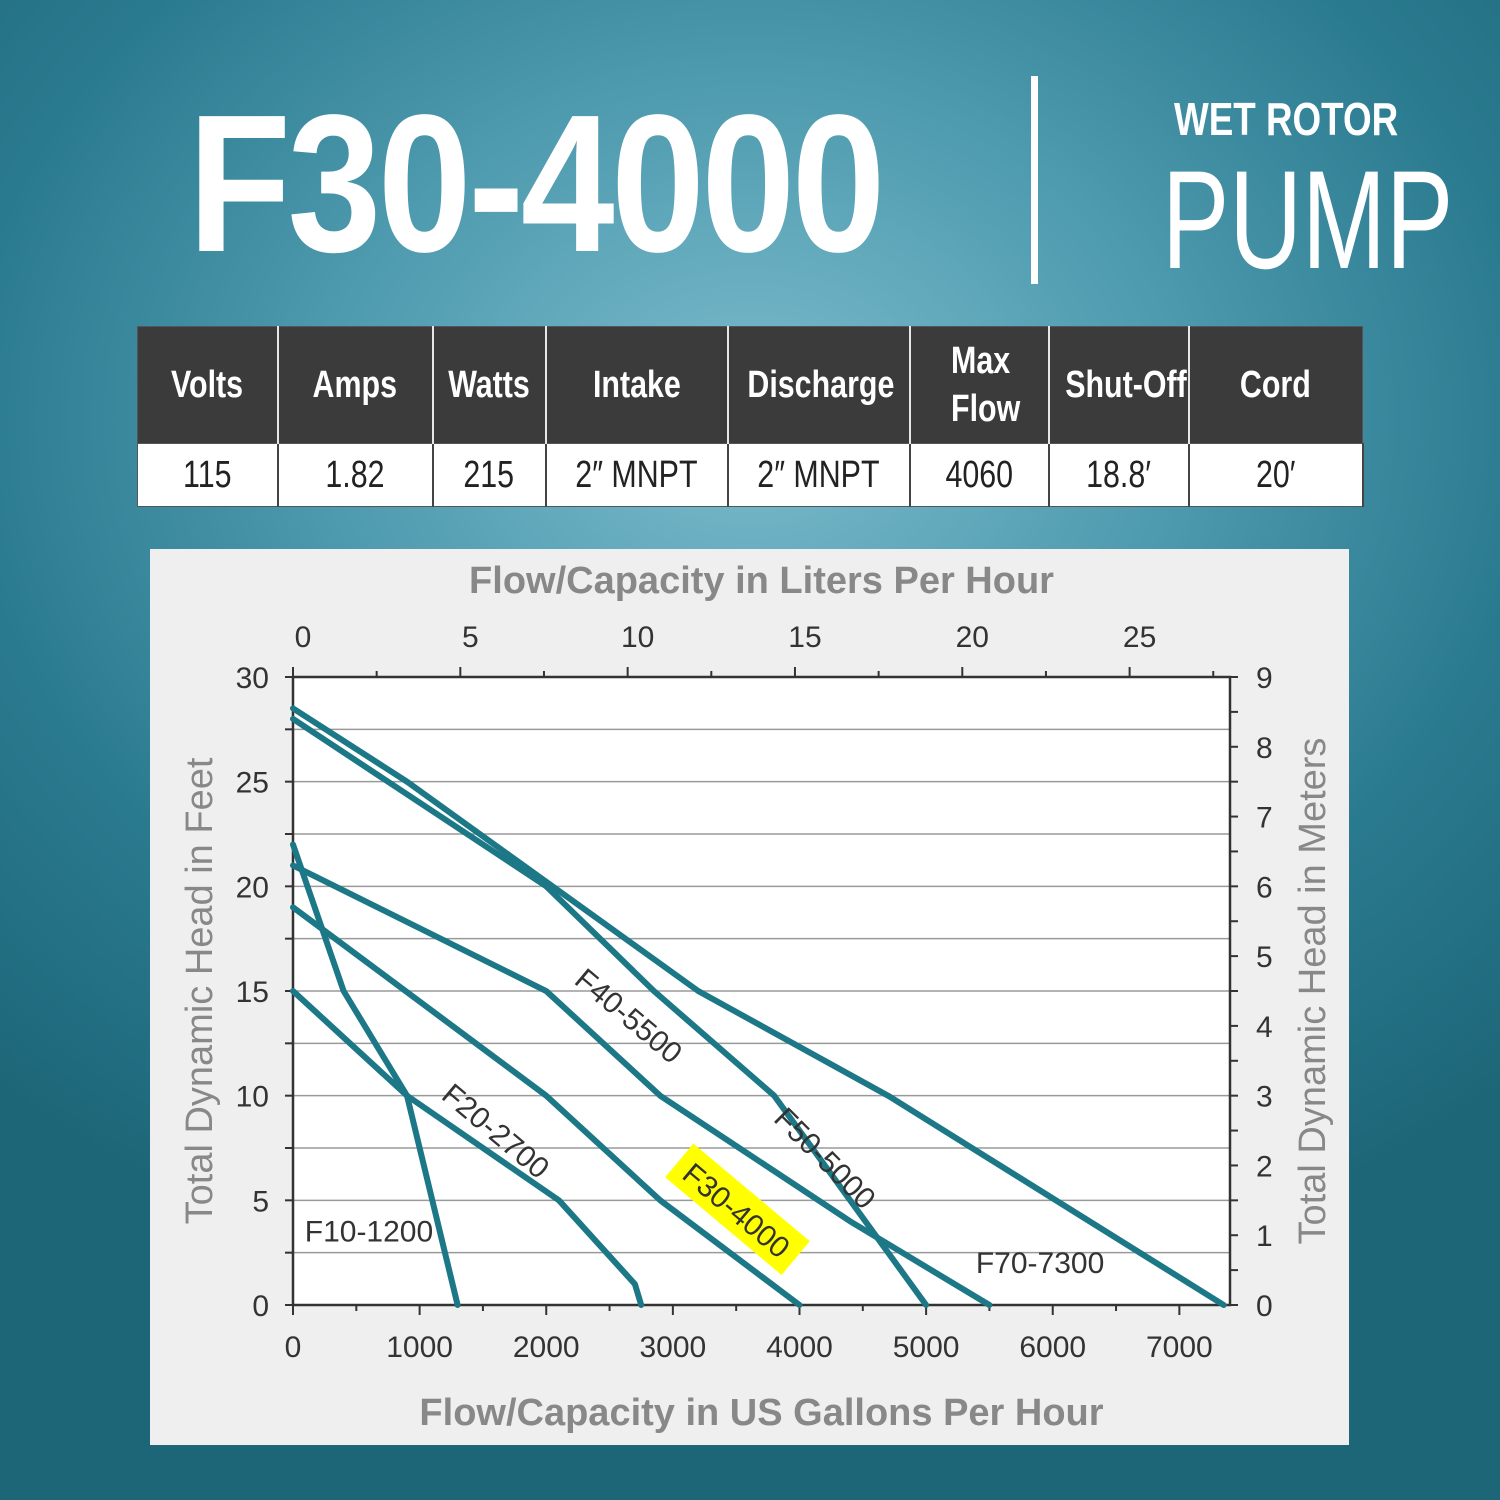 Image resolution: width=1500 pixels, height=1500 pixels. I want to click on x2-tick-label: 15, so click(804, 637).